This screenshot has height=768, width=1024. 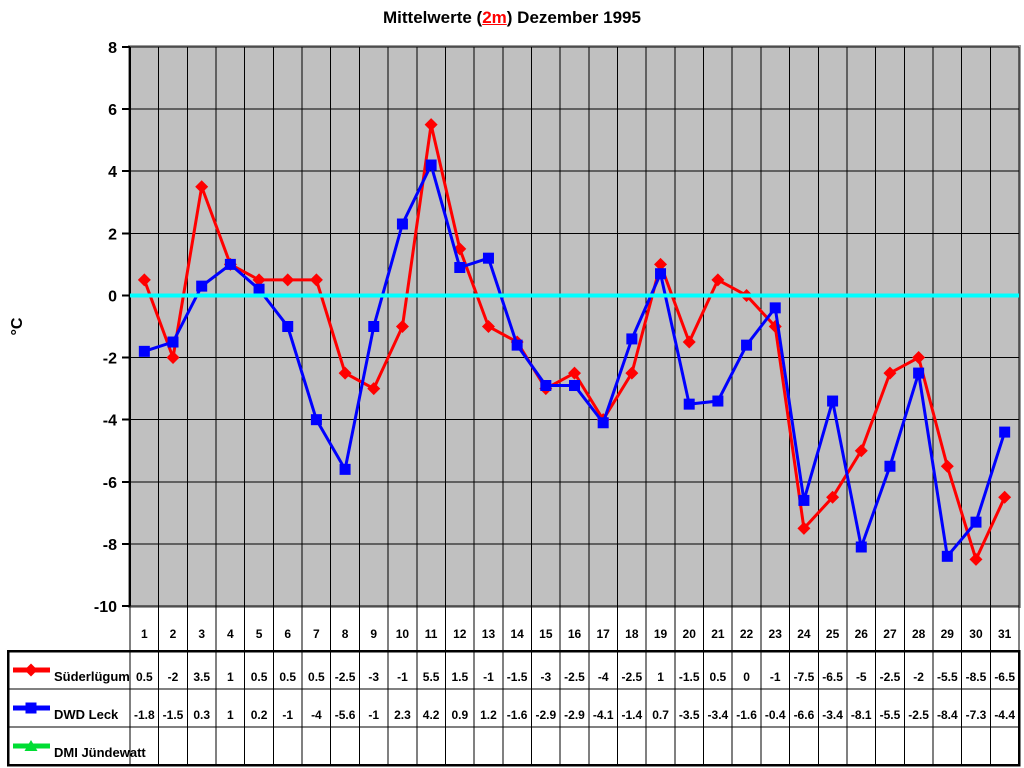 What do you see at coordinates (574, 715) in the screenshot?
I see `table-value: -2.9` at bounding box center [574, 715].